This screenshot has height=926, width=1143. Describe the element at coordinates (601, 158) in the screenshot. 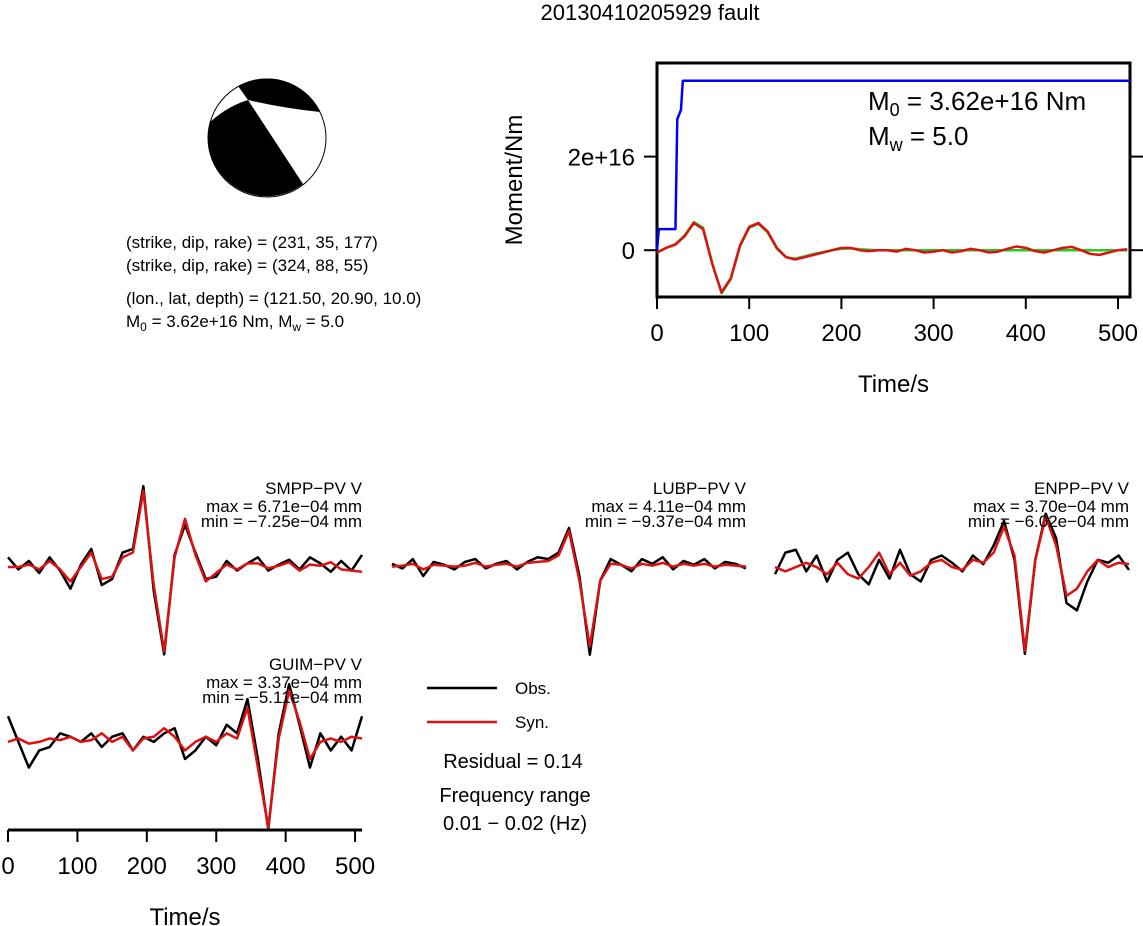

I see `y-tick-label: 2e+16` at that location.